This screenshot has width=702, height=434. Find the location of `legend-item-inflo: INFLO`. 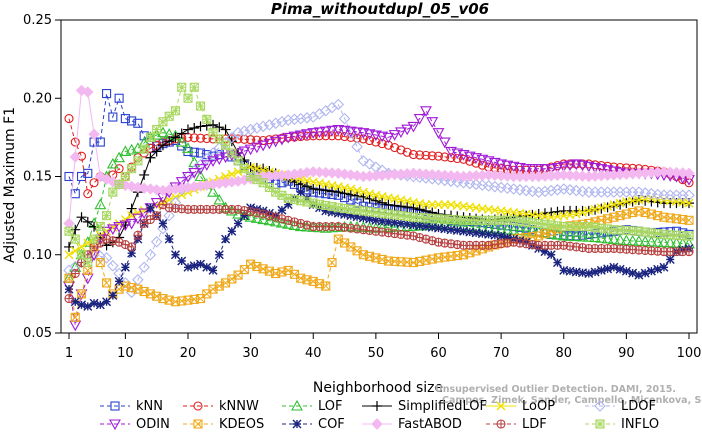

legend-item-inflo: INFLO is located at coordinates (622, 424).